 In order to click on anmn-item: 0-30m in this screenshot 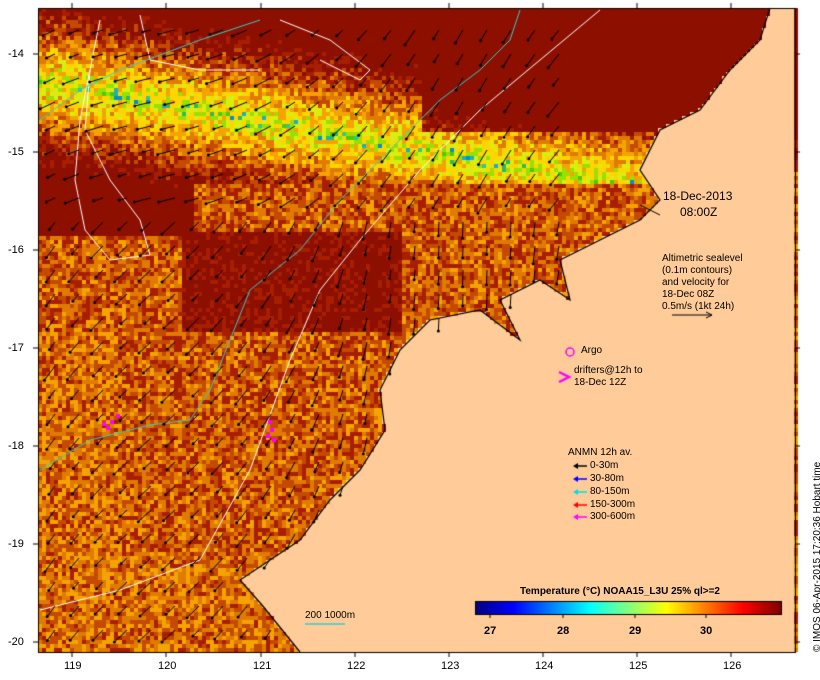, I will do `click(604, 465)`.